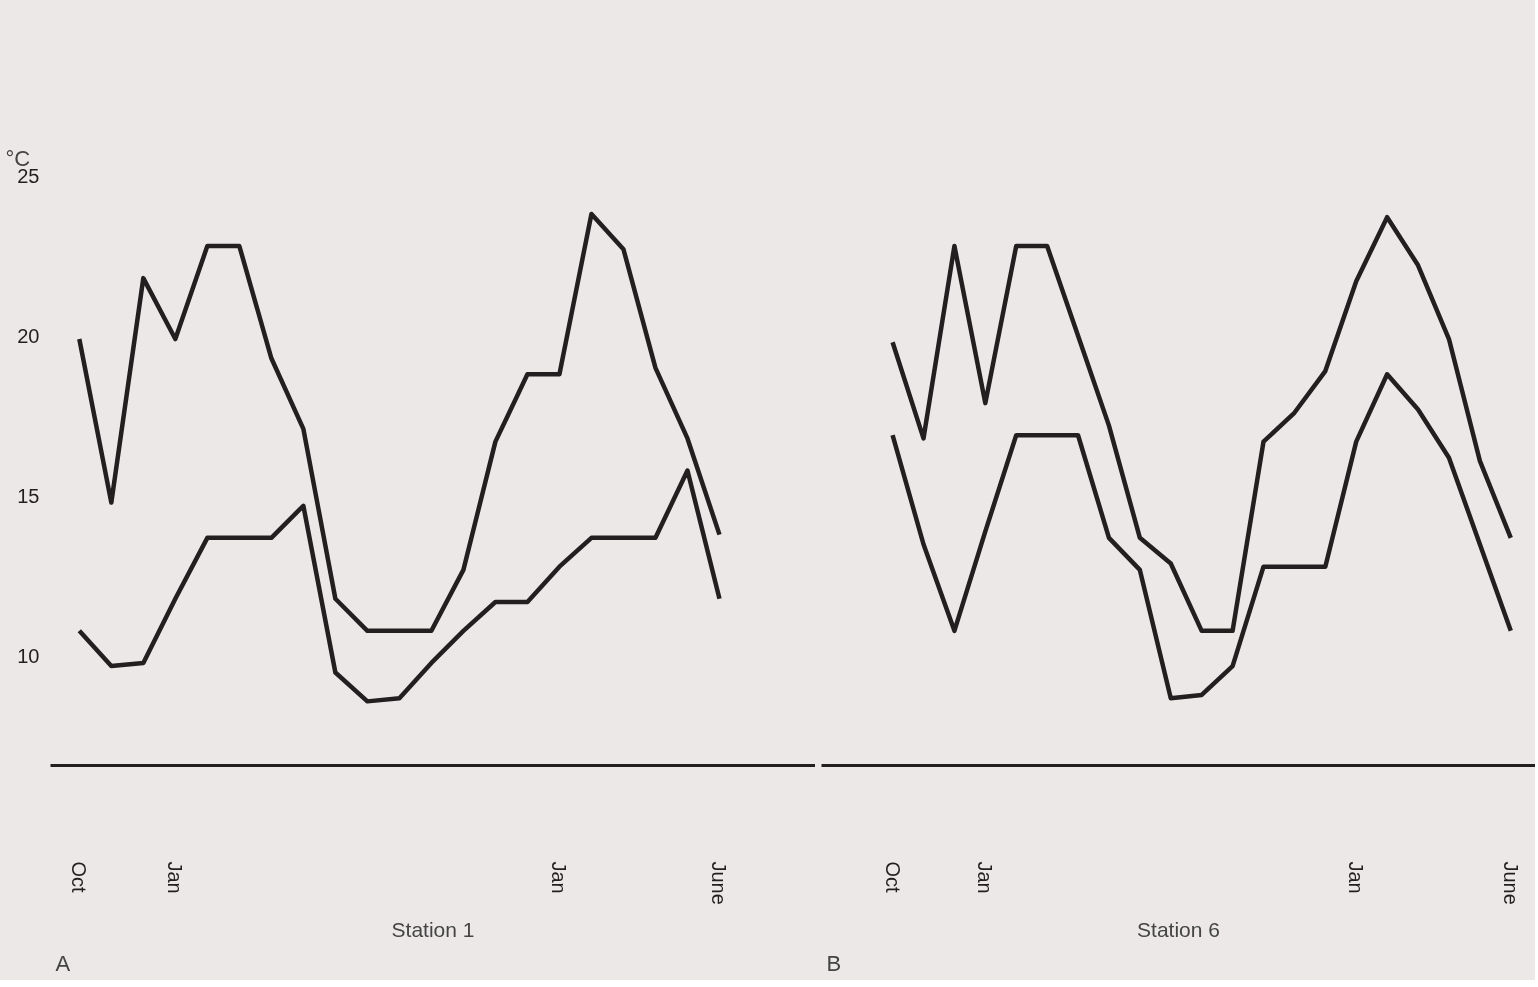  Describe the element at coordinates (28, 656) in the screenshot. I see `y-tick-label: 10` at that location.